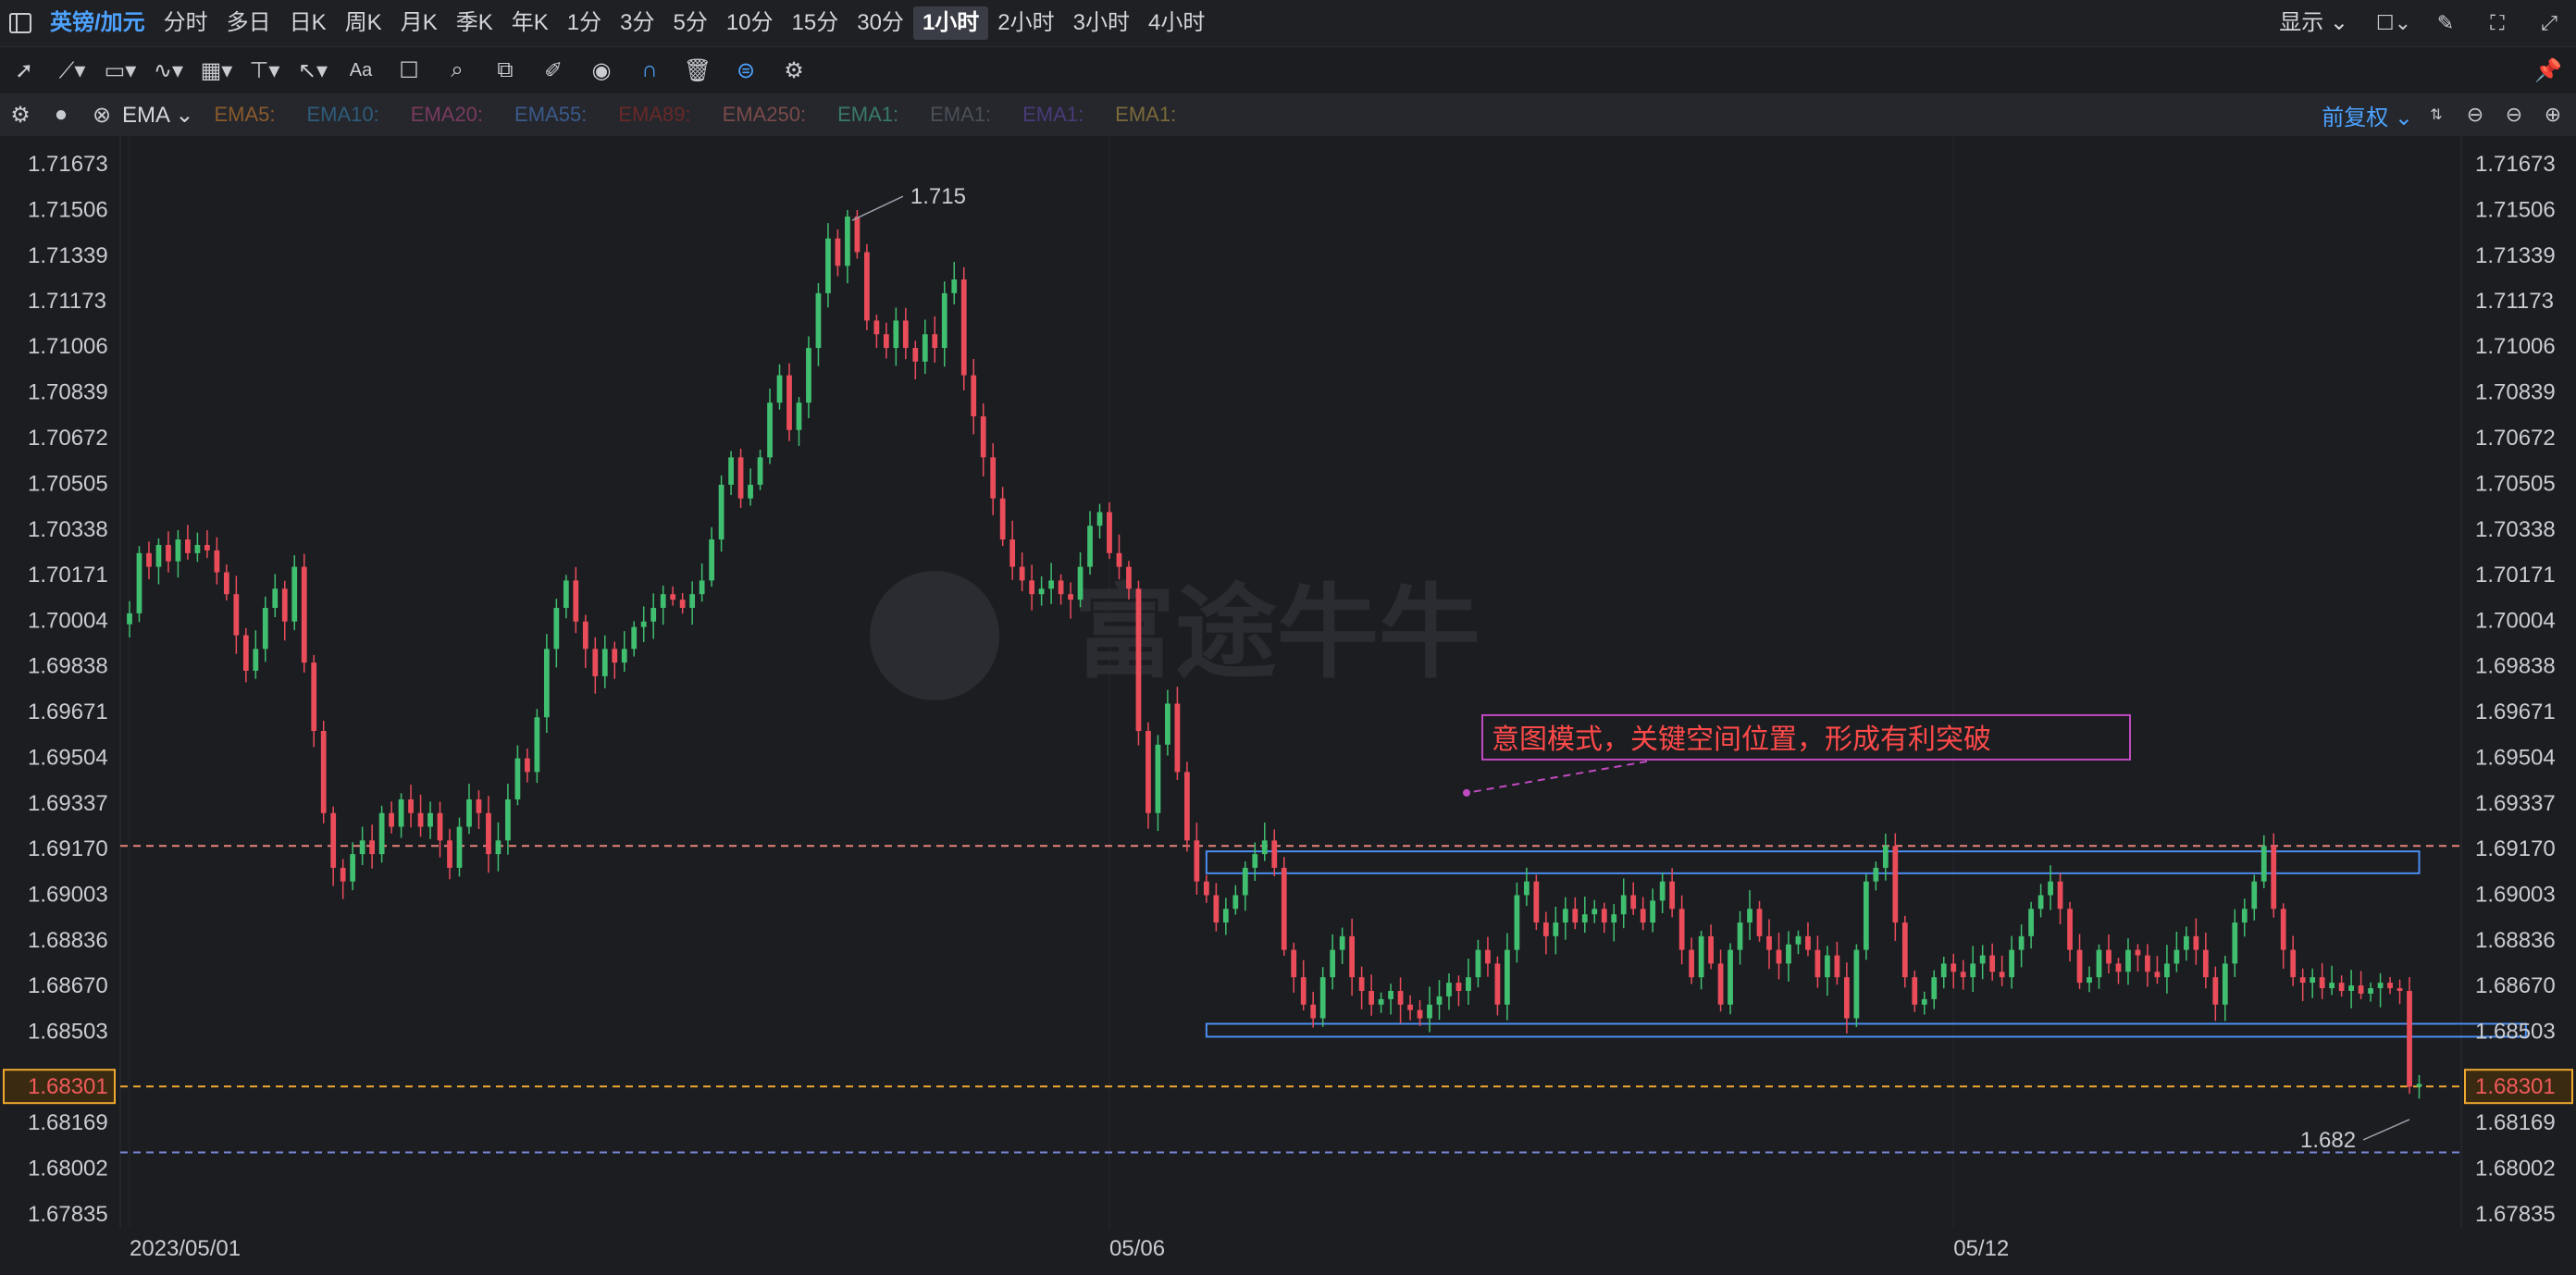 Image resolution: width=2576 pixels, height=1275 pixels. What do you see at coordinates (638, 22) in the screenshot?
I see `period-tab-8: 3分` at bounding box center [638, 22].